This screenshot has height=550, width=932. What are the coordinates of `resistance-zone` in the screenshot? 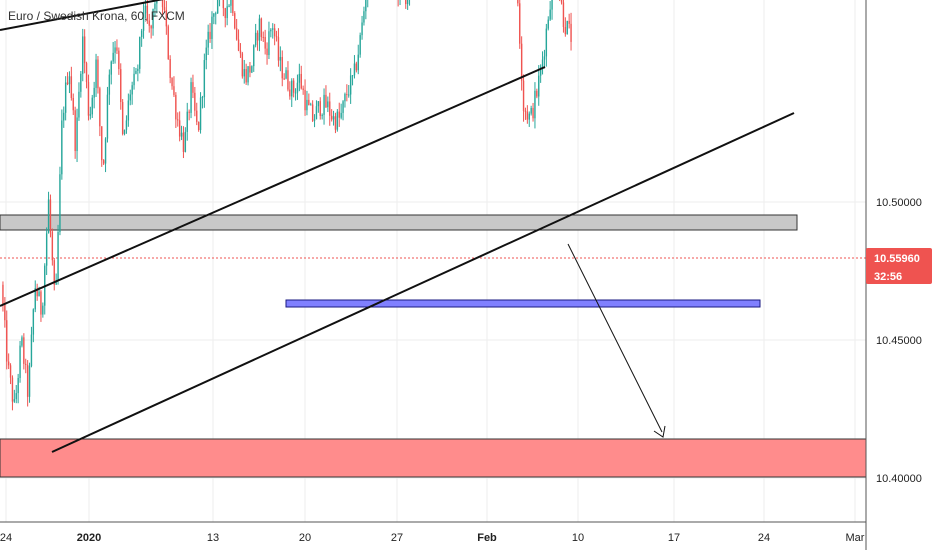 It's located at (399, 222).